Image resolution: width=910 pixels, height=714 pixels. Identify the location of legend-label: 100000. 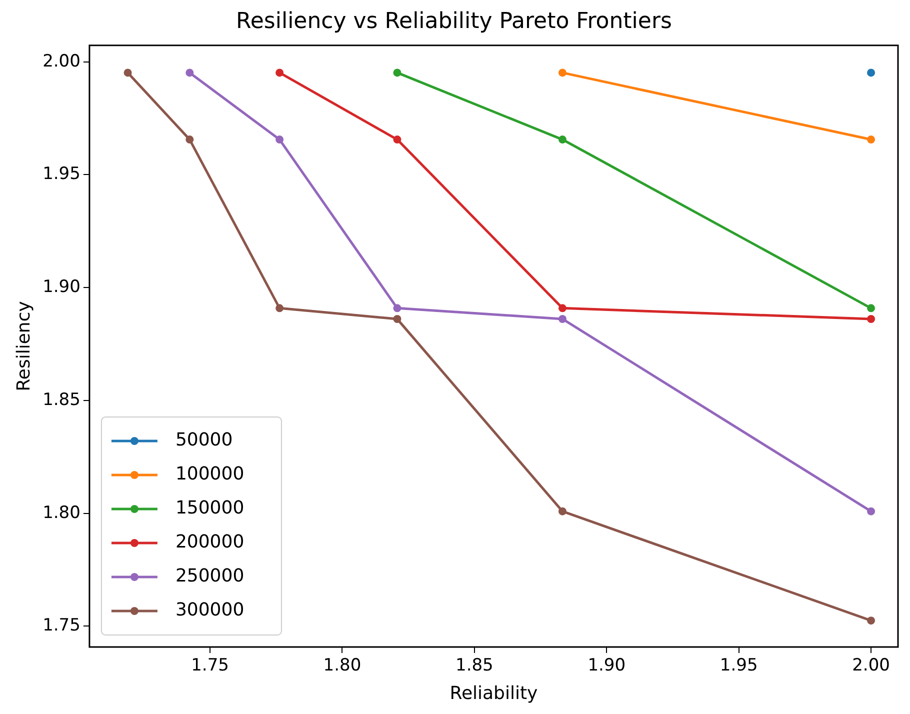
(209, 474).